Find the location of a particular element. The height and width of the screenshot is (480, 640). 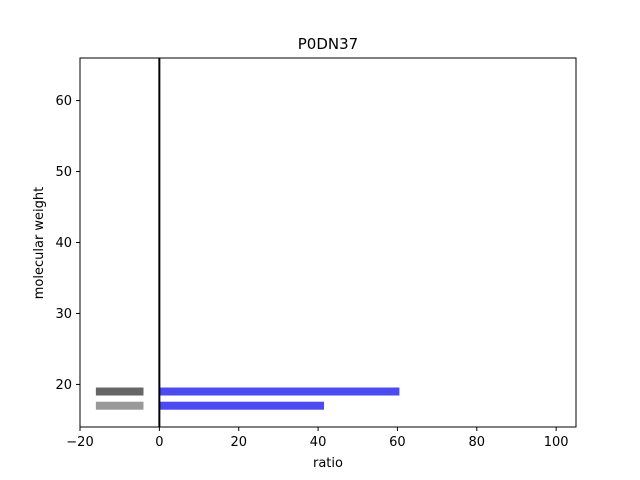

chart-title: P0DN37 is located at coordinates (328, 44).